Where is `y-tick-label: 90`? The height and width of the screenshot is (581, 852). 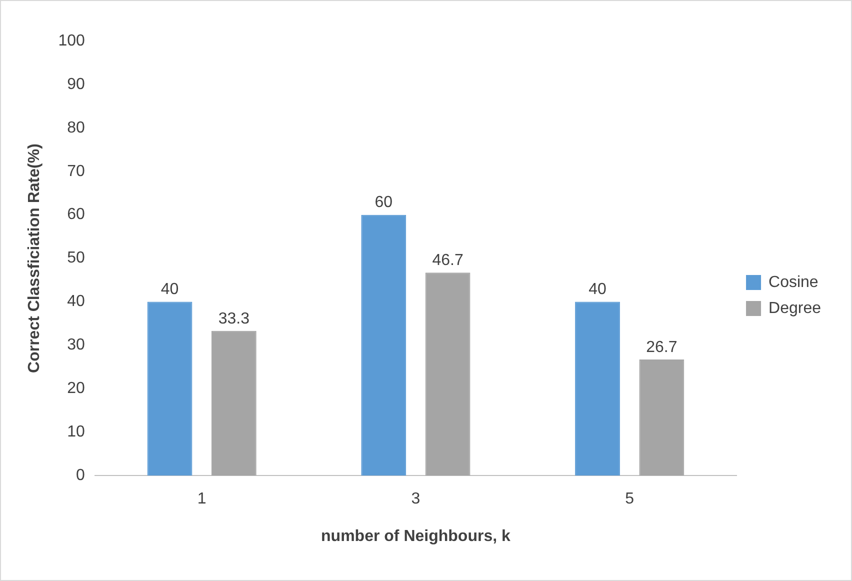 y-tick-label: 90 is located at coordinates (76, 84).